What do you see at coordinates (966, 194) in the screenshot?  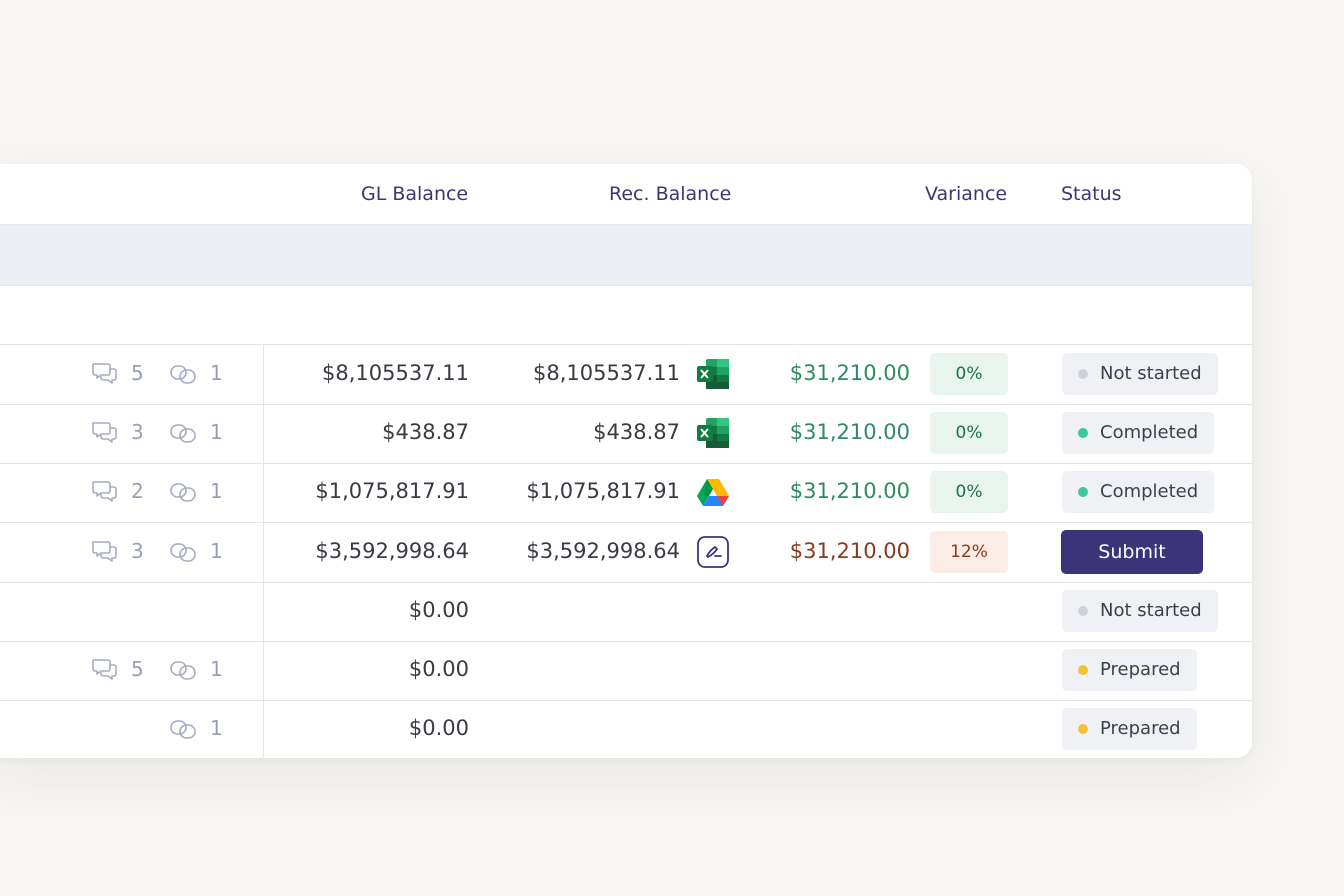 I see `col-variance: Variance` at bounding box center [966, 194].